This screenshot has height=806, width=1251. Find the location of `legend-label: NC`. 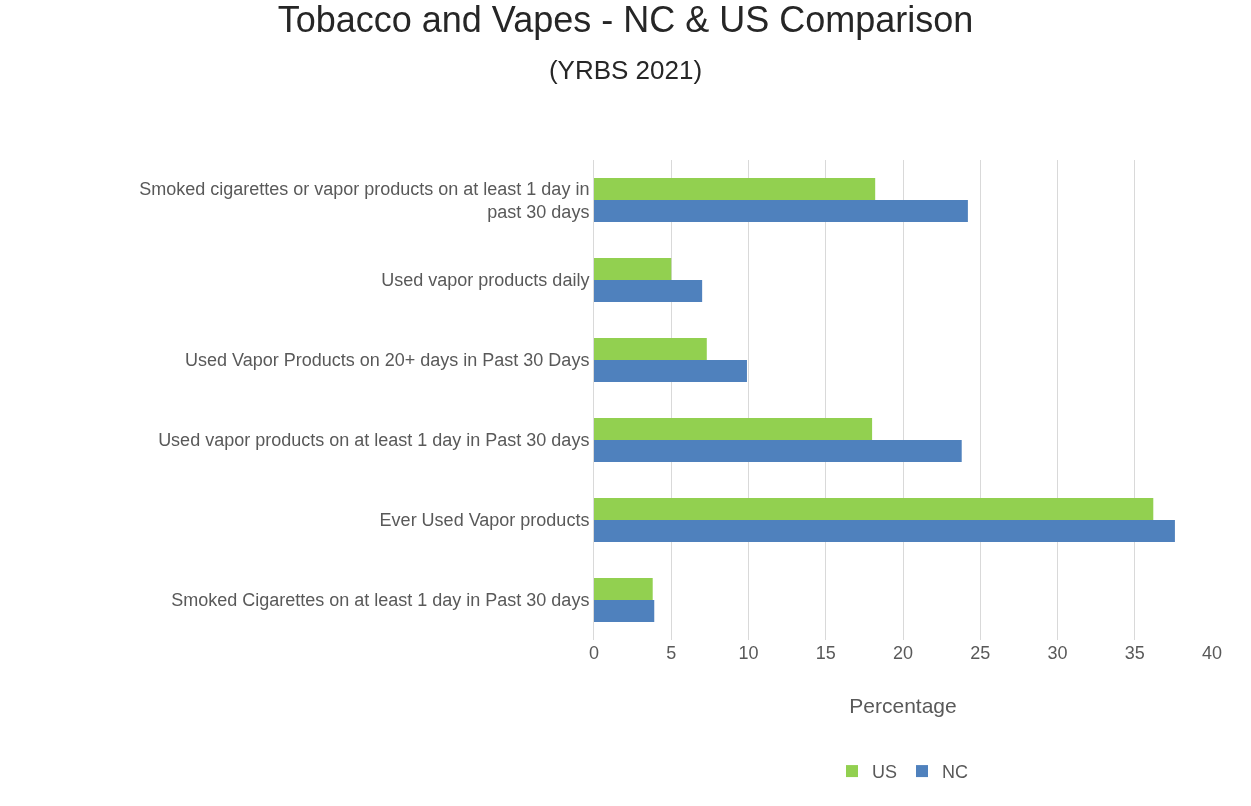

legend-label: NC is located at coordinates (955, 772).